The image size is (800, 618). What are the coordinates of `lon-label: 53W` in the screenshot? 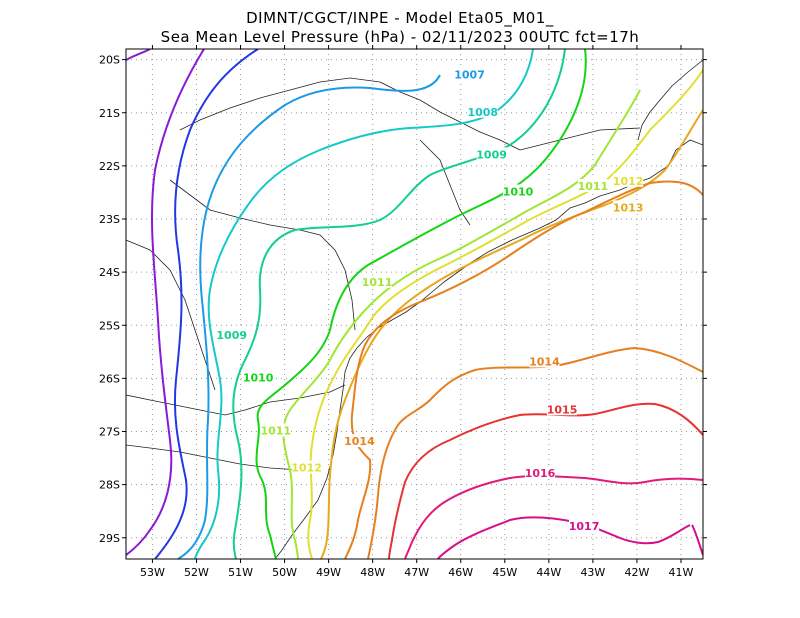 It's located at (152, 572).